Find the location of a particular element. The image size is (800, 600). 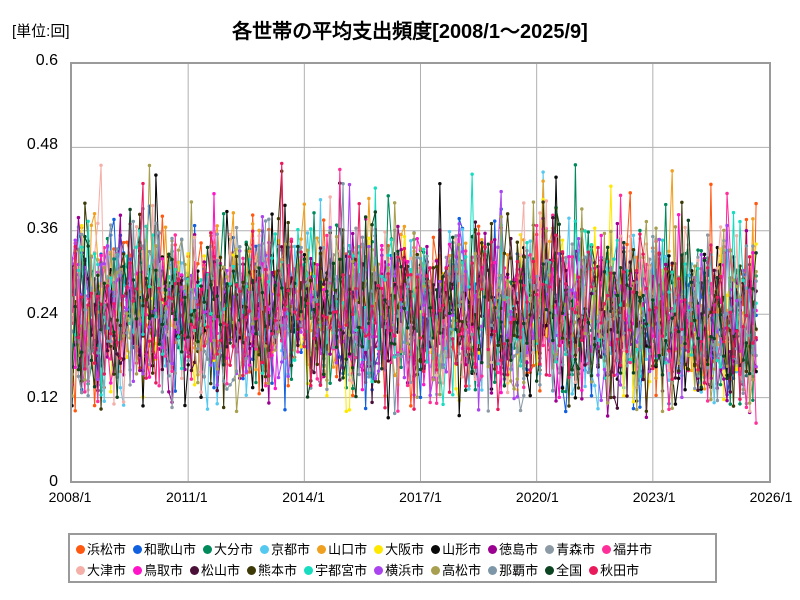

legend-item: 大阪市 is located at coordinates (399, 549).